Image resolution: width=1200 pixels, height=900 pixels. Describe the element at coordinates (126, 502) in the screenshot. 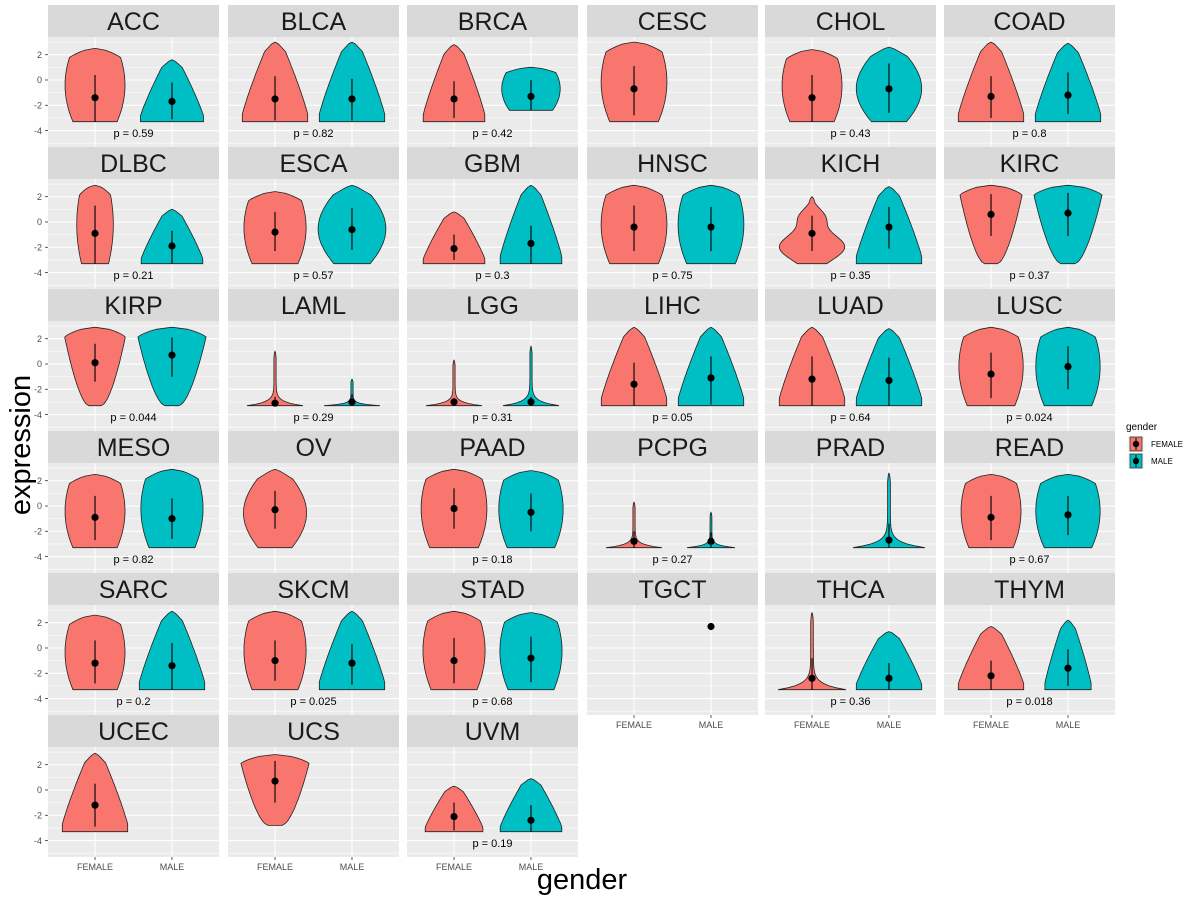

I see `facet-panel: MESO p = 0.82 -4 -2 0 2` at that location.